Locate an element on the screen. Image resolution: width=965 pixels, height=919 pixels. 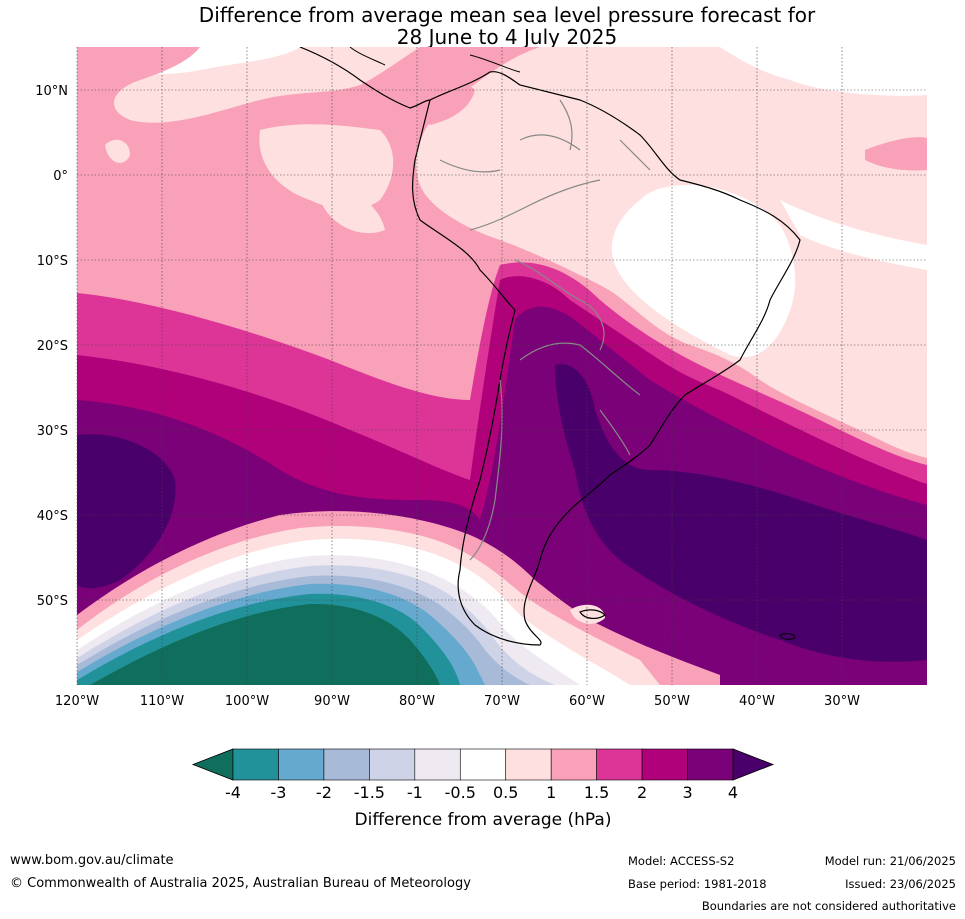
colorbar-tick-label: 1.5 is located at coordinates (596, 792).